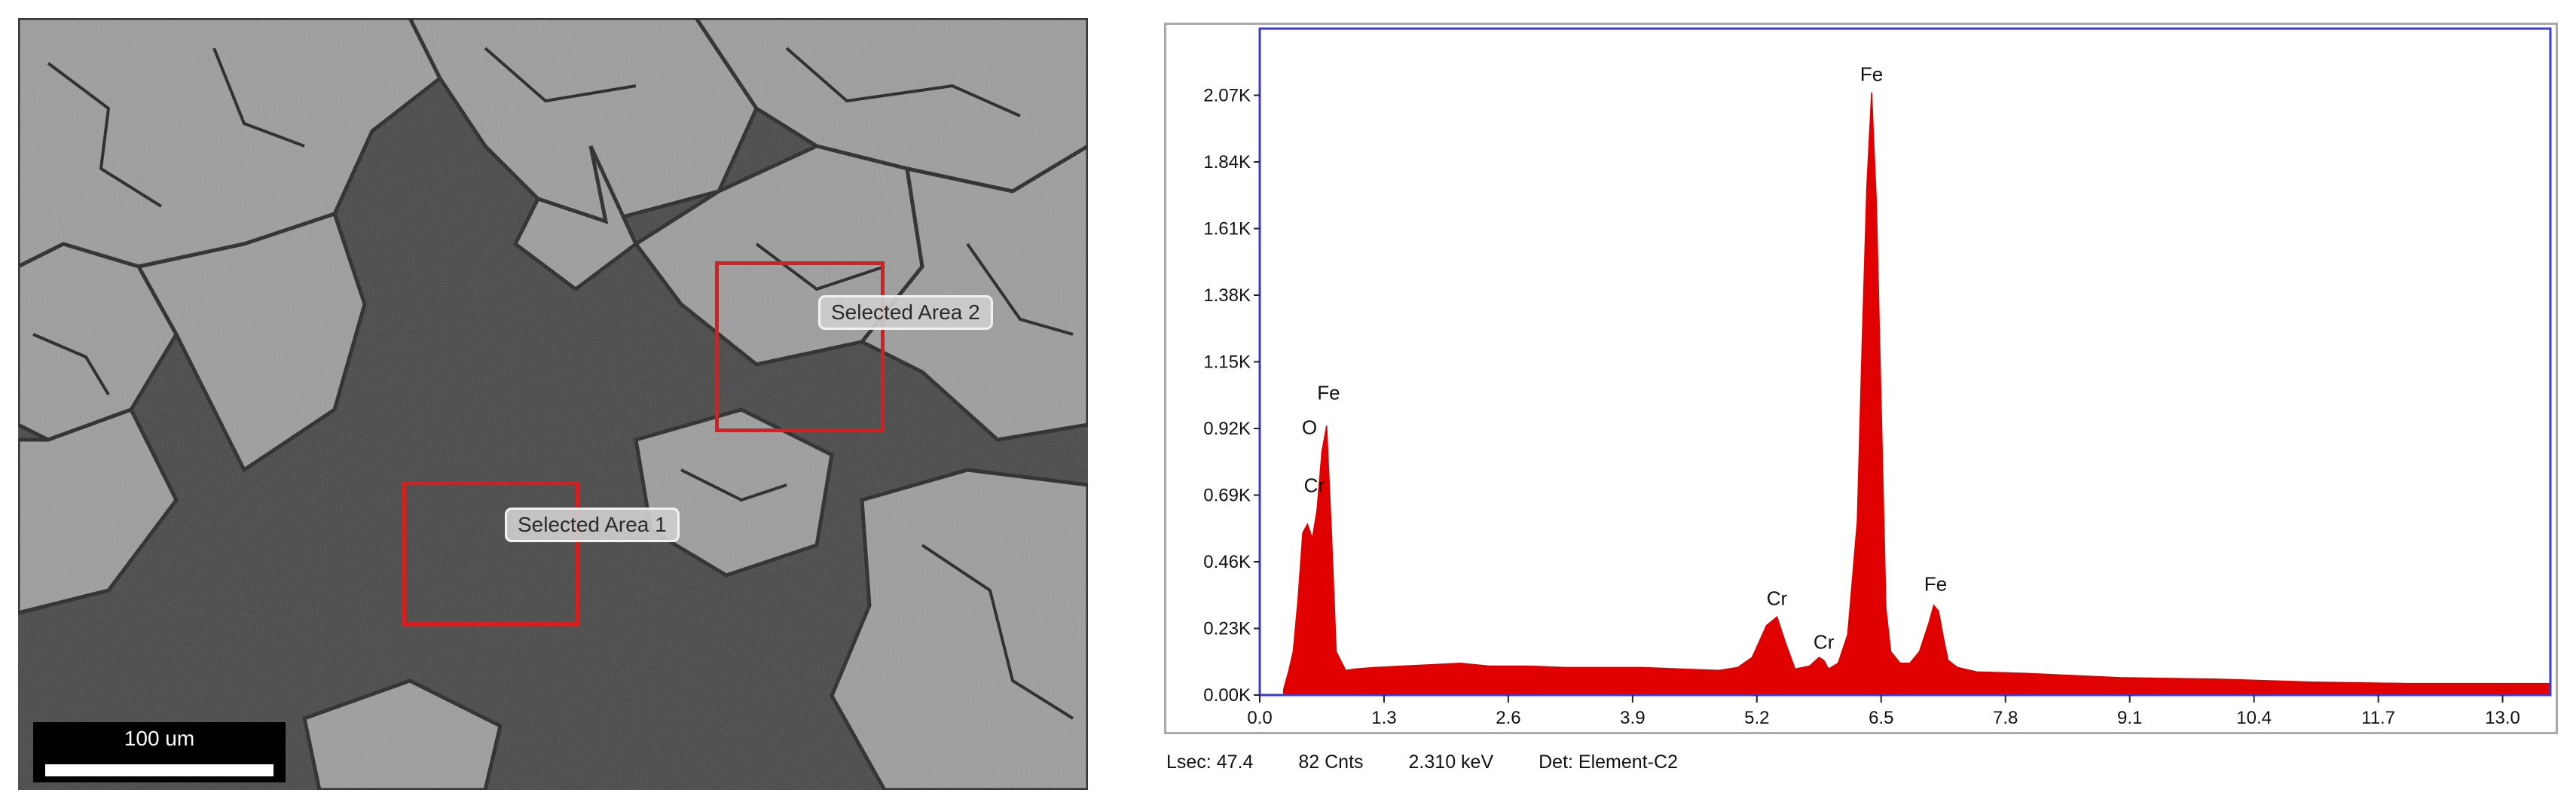 The image size is (2576, 811). What do you see at coordinates (800, 346) in the screenshot?
I see `selected-area-2-box` at bounding box center [800, 346].